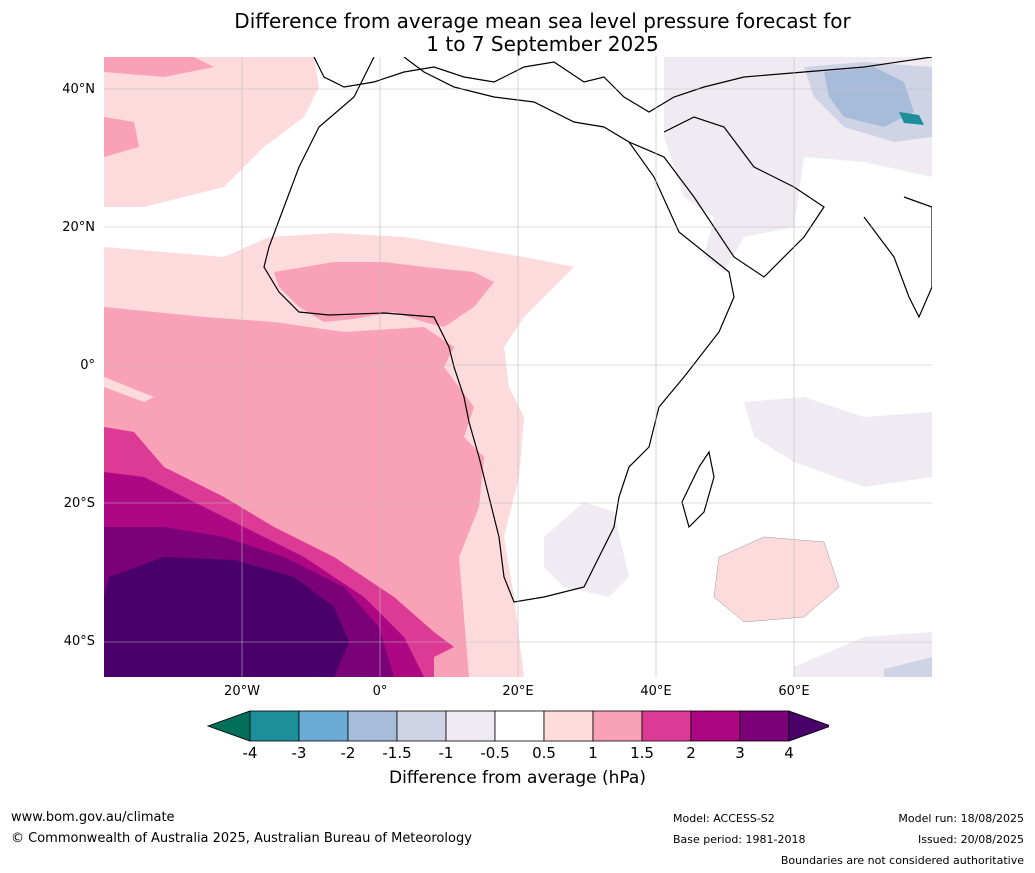  I want to click on lon-tick-40e: 40°E, so click(656, 691).